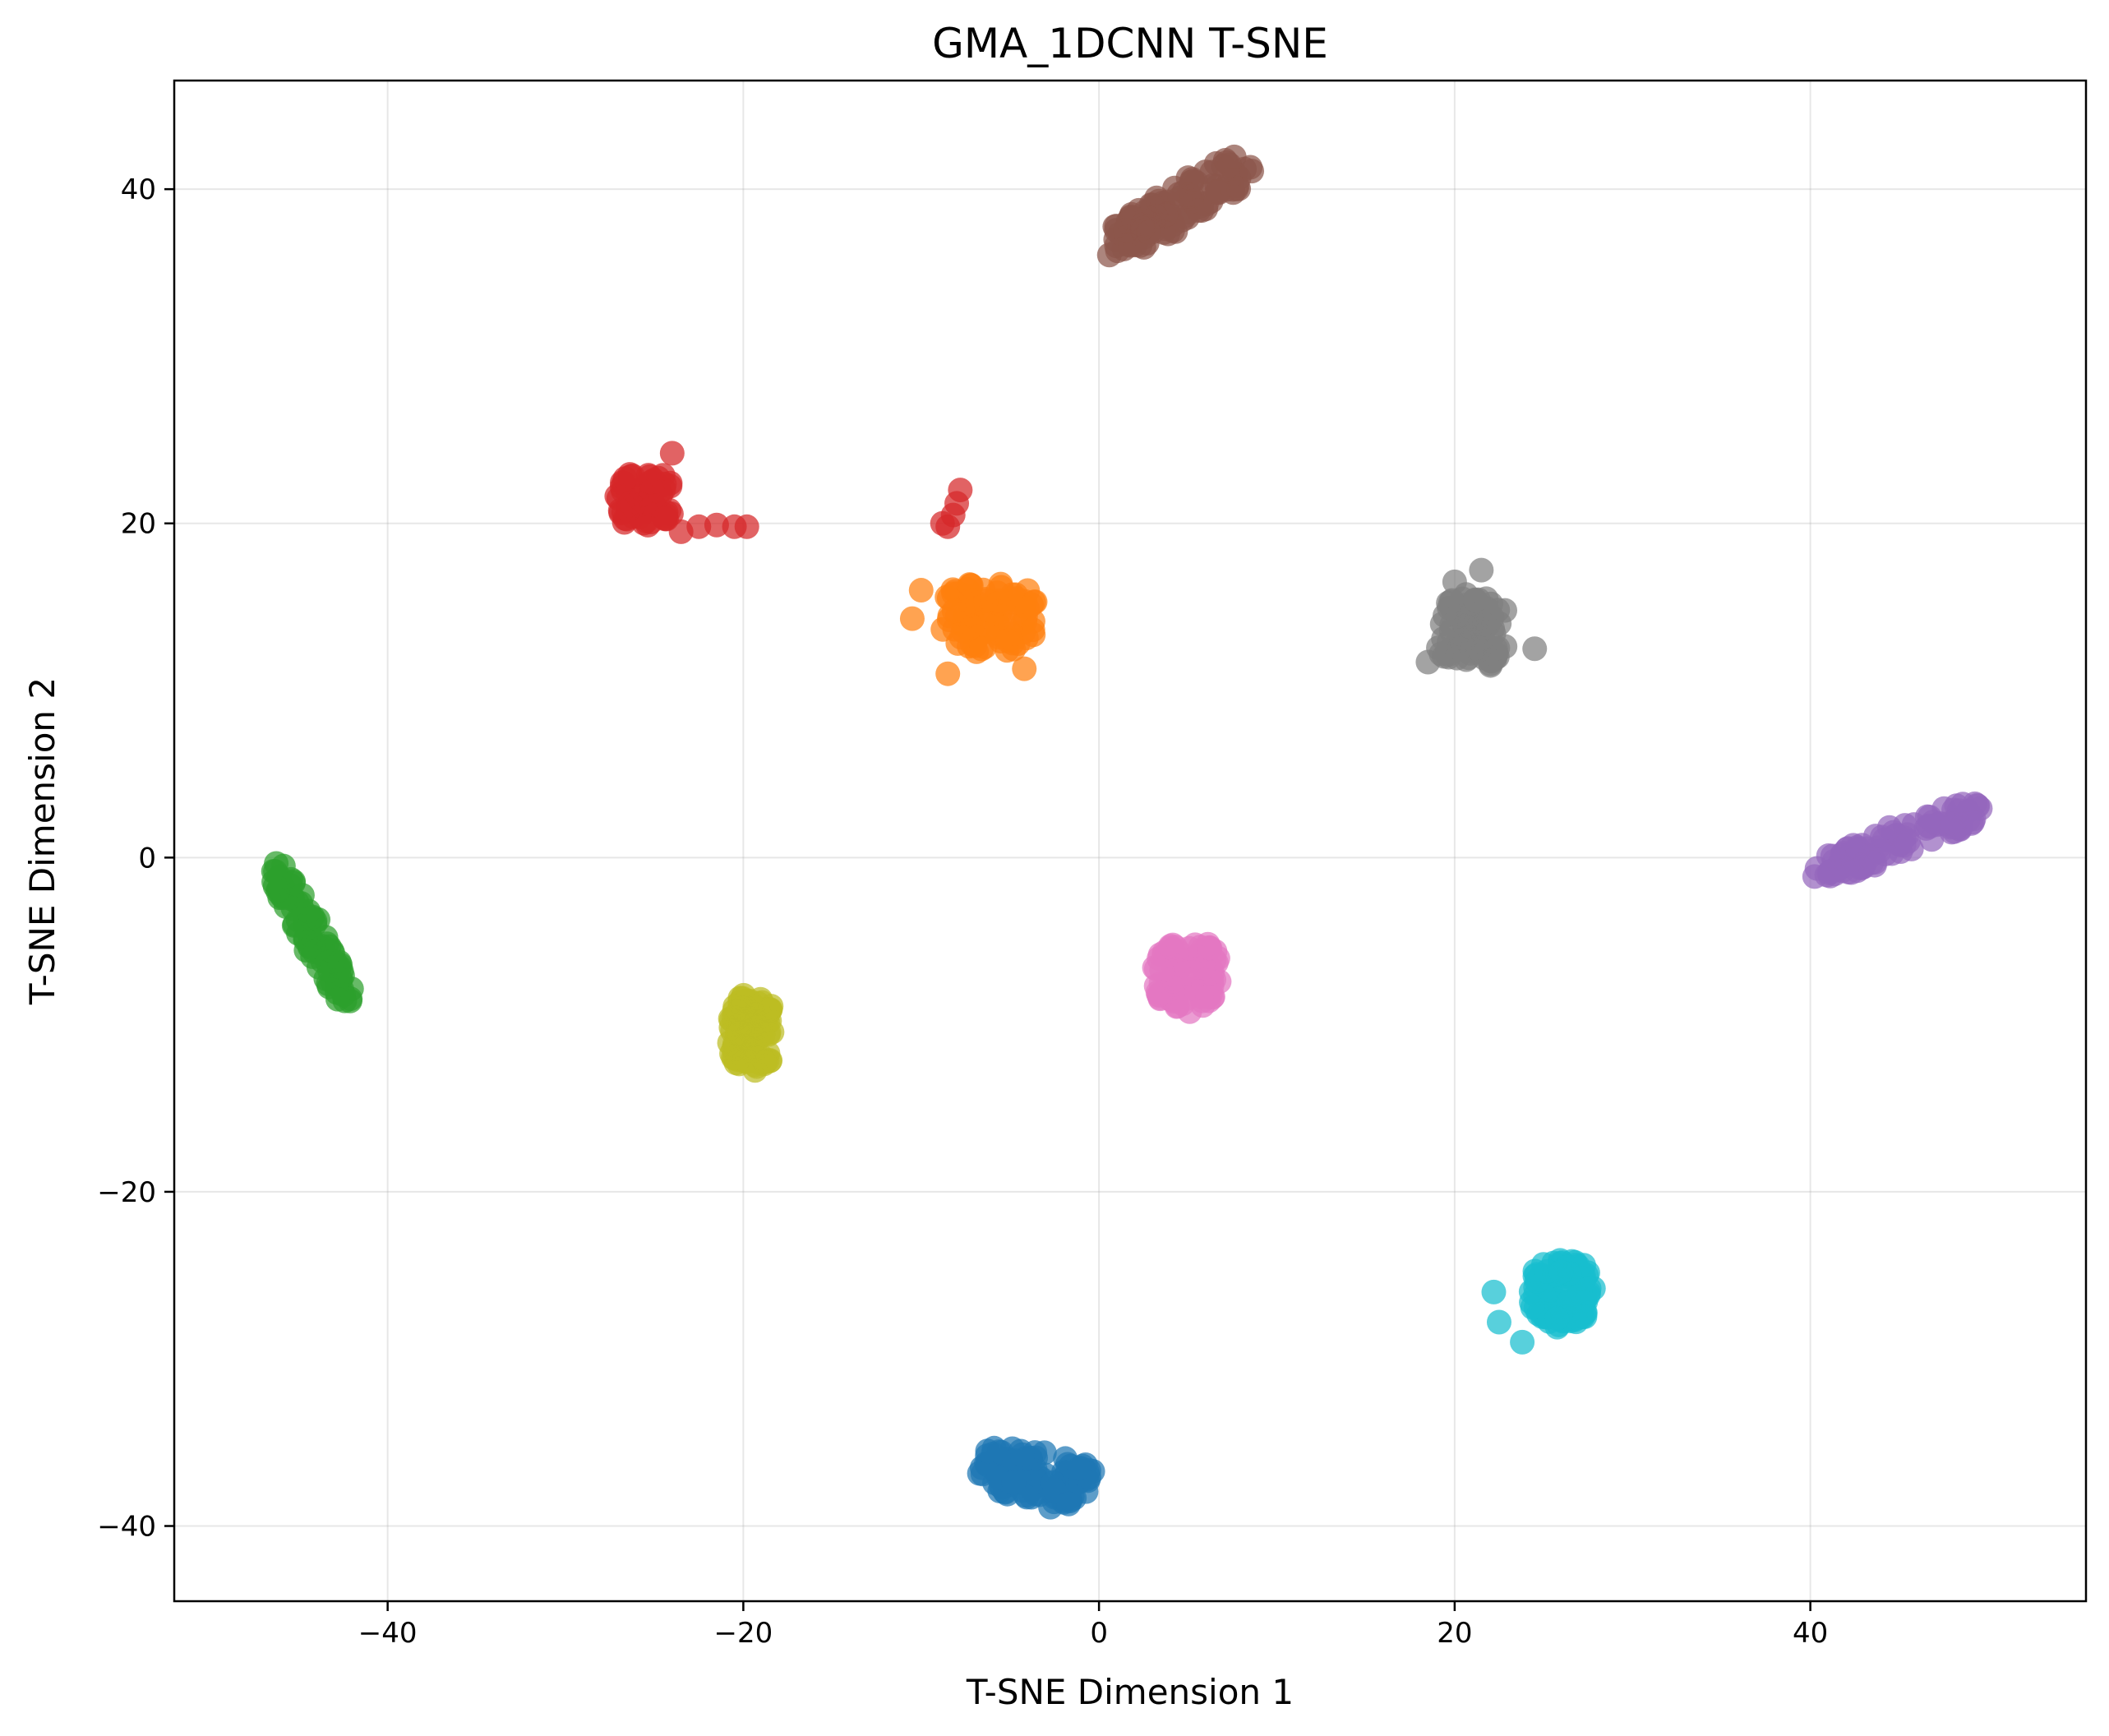  What do you see at coordinates (1810, 1633) in the screenshot?
I see `x-tick-label: 40` at bounding box center [1810, 1633].